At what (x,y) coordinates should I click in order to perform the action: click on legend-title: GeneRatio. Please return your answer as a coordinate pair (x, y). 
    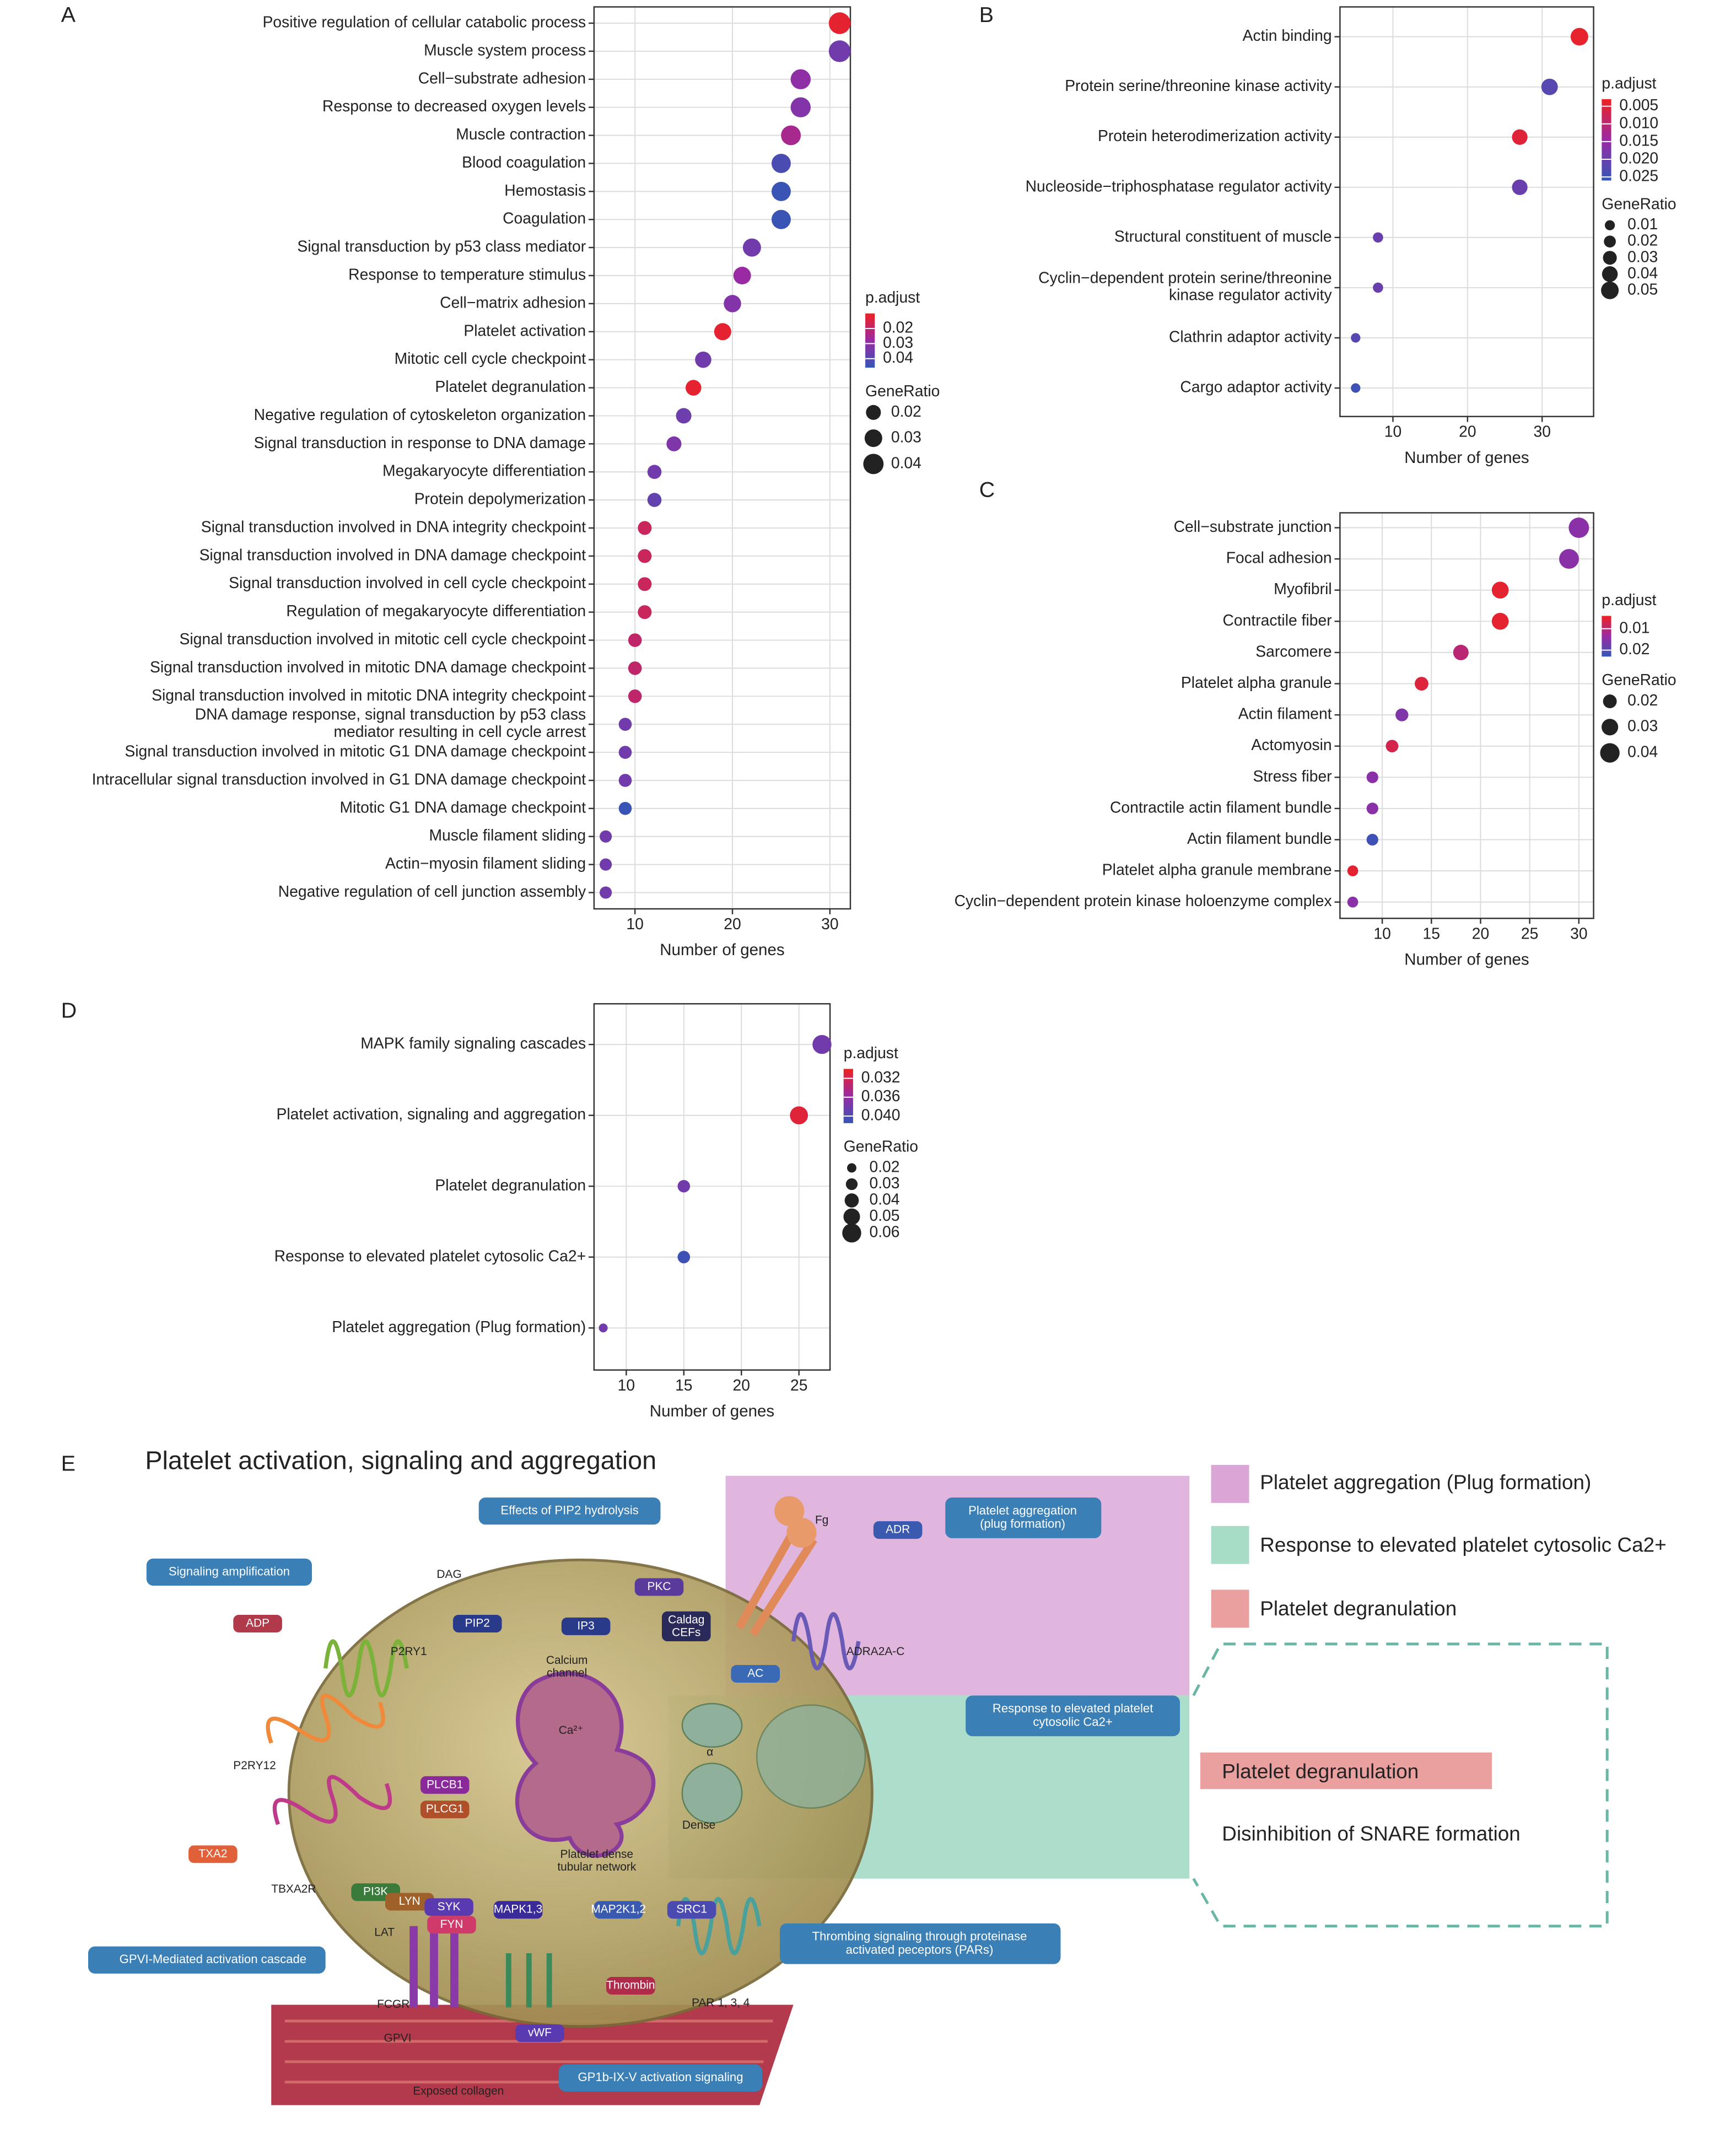
    Looking at the image, I should click on (881, 1146).